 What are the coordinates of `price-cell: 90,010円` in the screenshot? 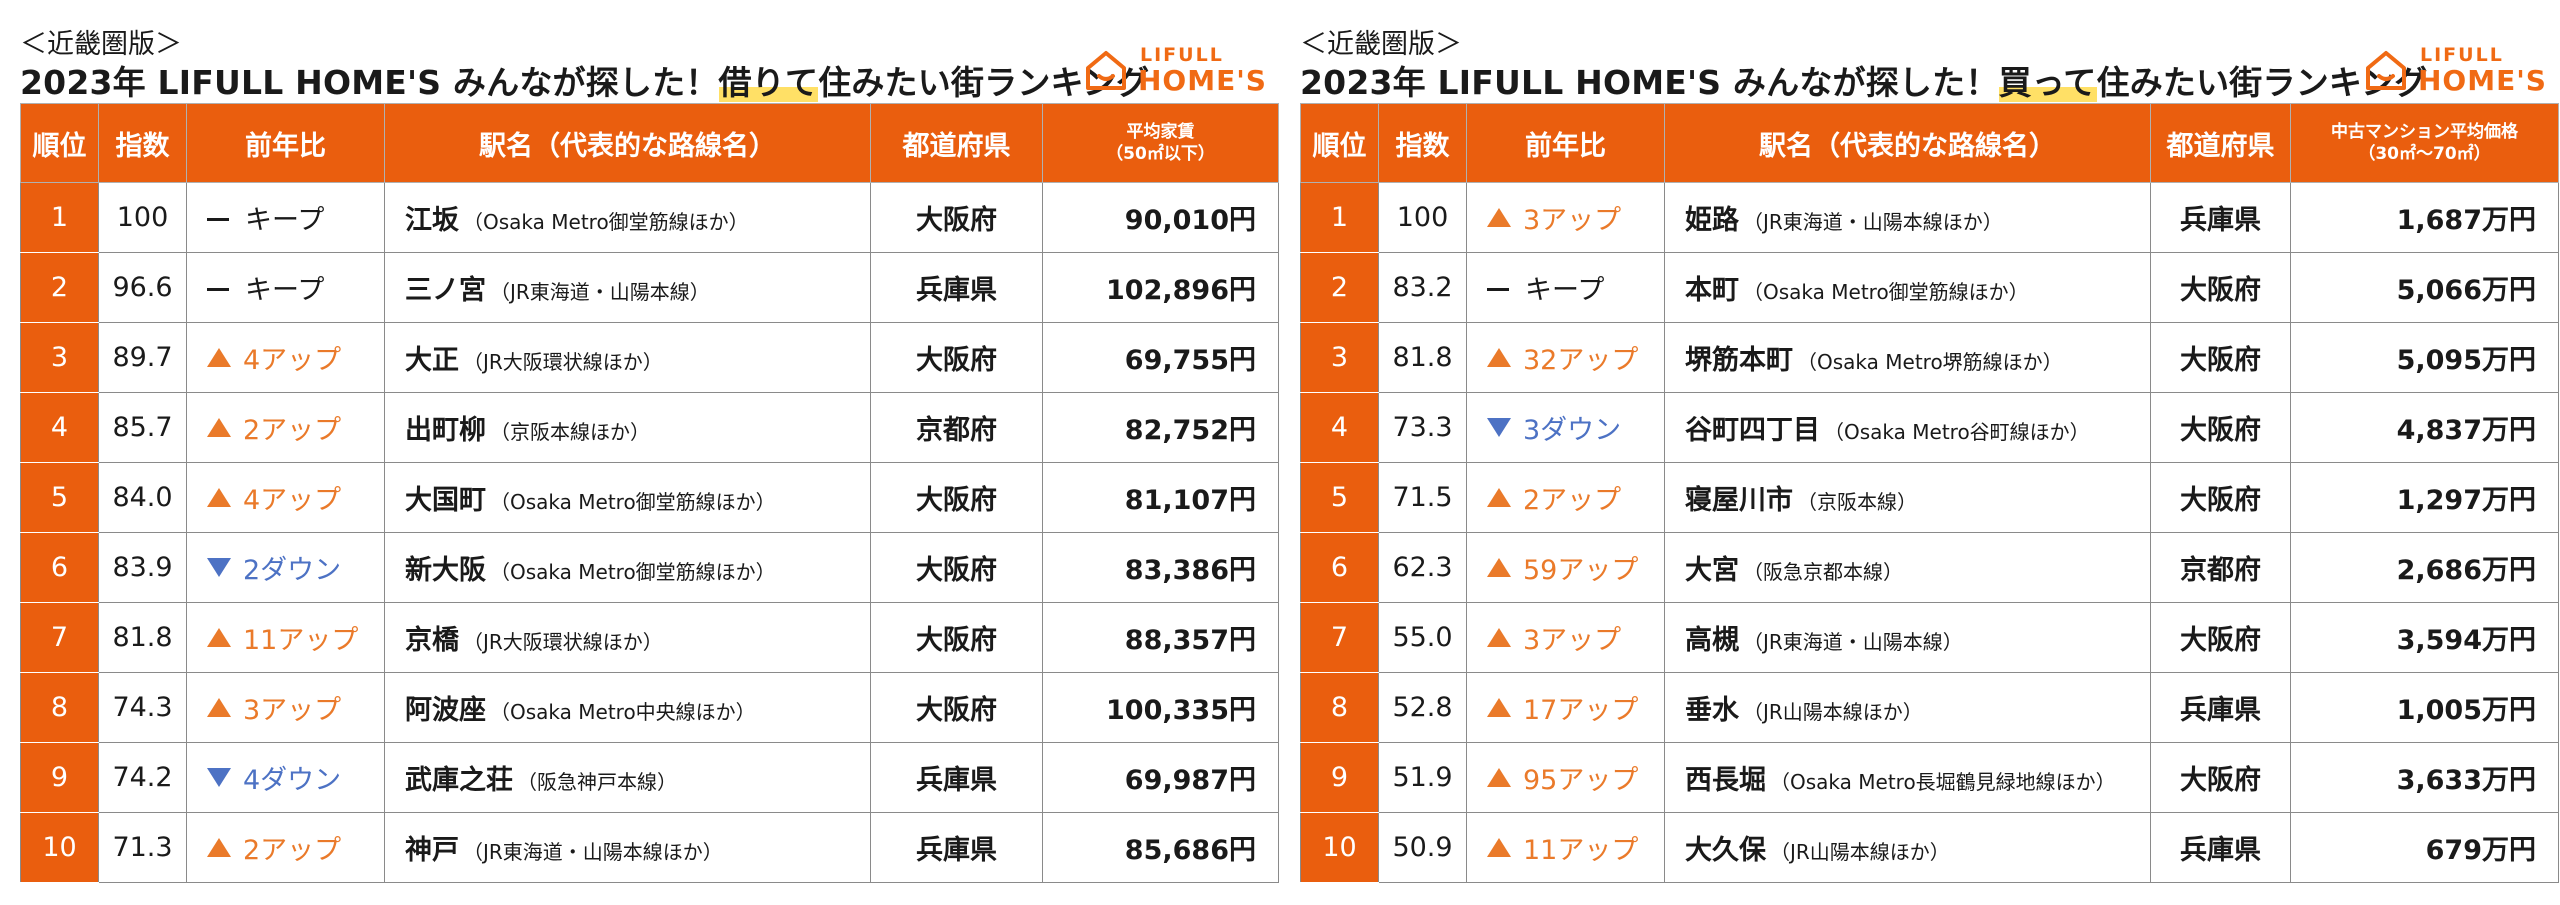 It's located at (1160, 217).